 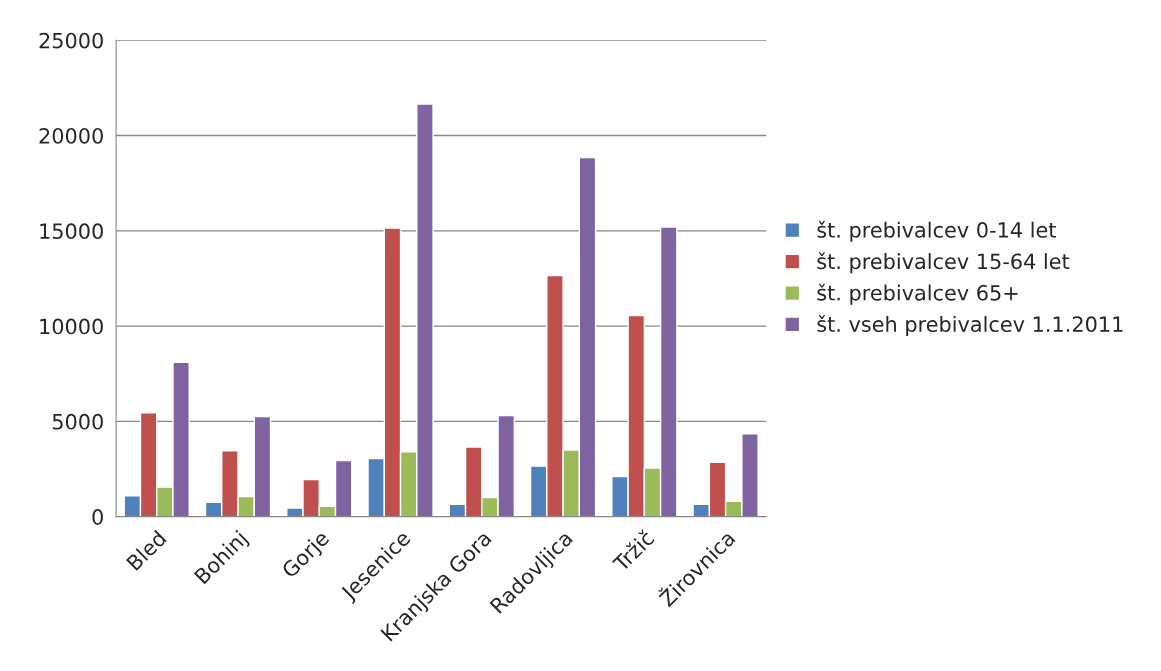 What do you see at coordinates (77, 421) in the screenshot?
I see `y-tick-label: 5000` at bounding box center [77, 421].